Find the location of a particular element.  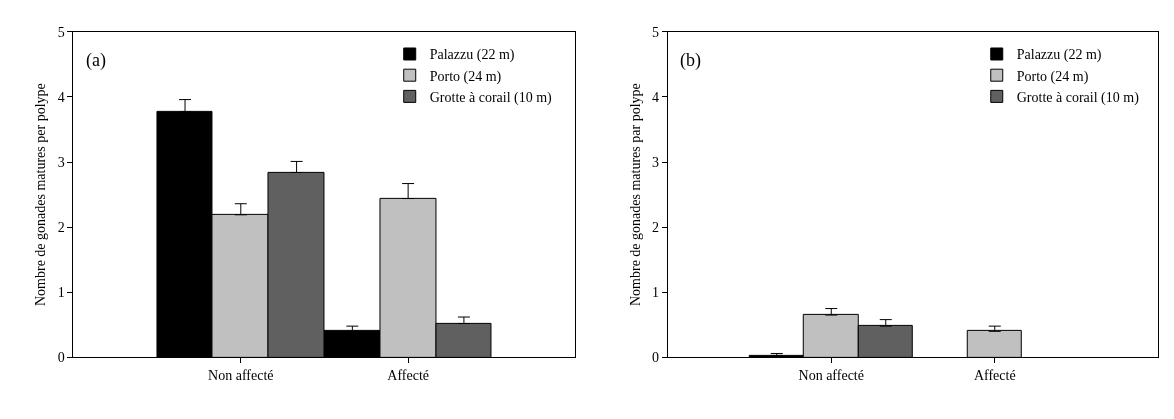

text: (a) is located at coordinates (96, 60).